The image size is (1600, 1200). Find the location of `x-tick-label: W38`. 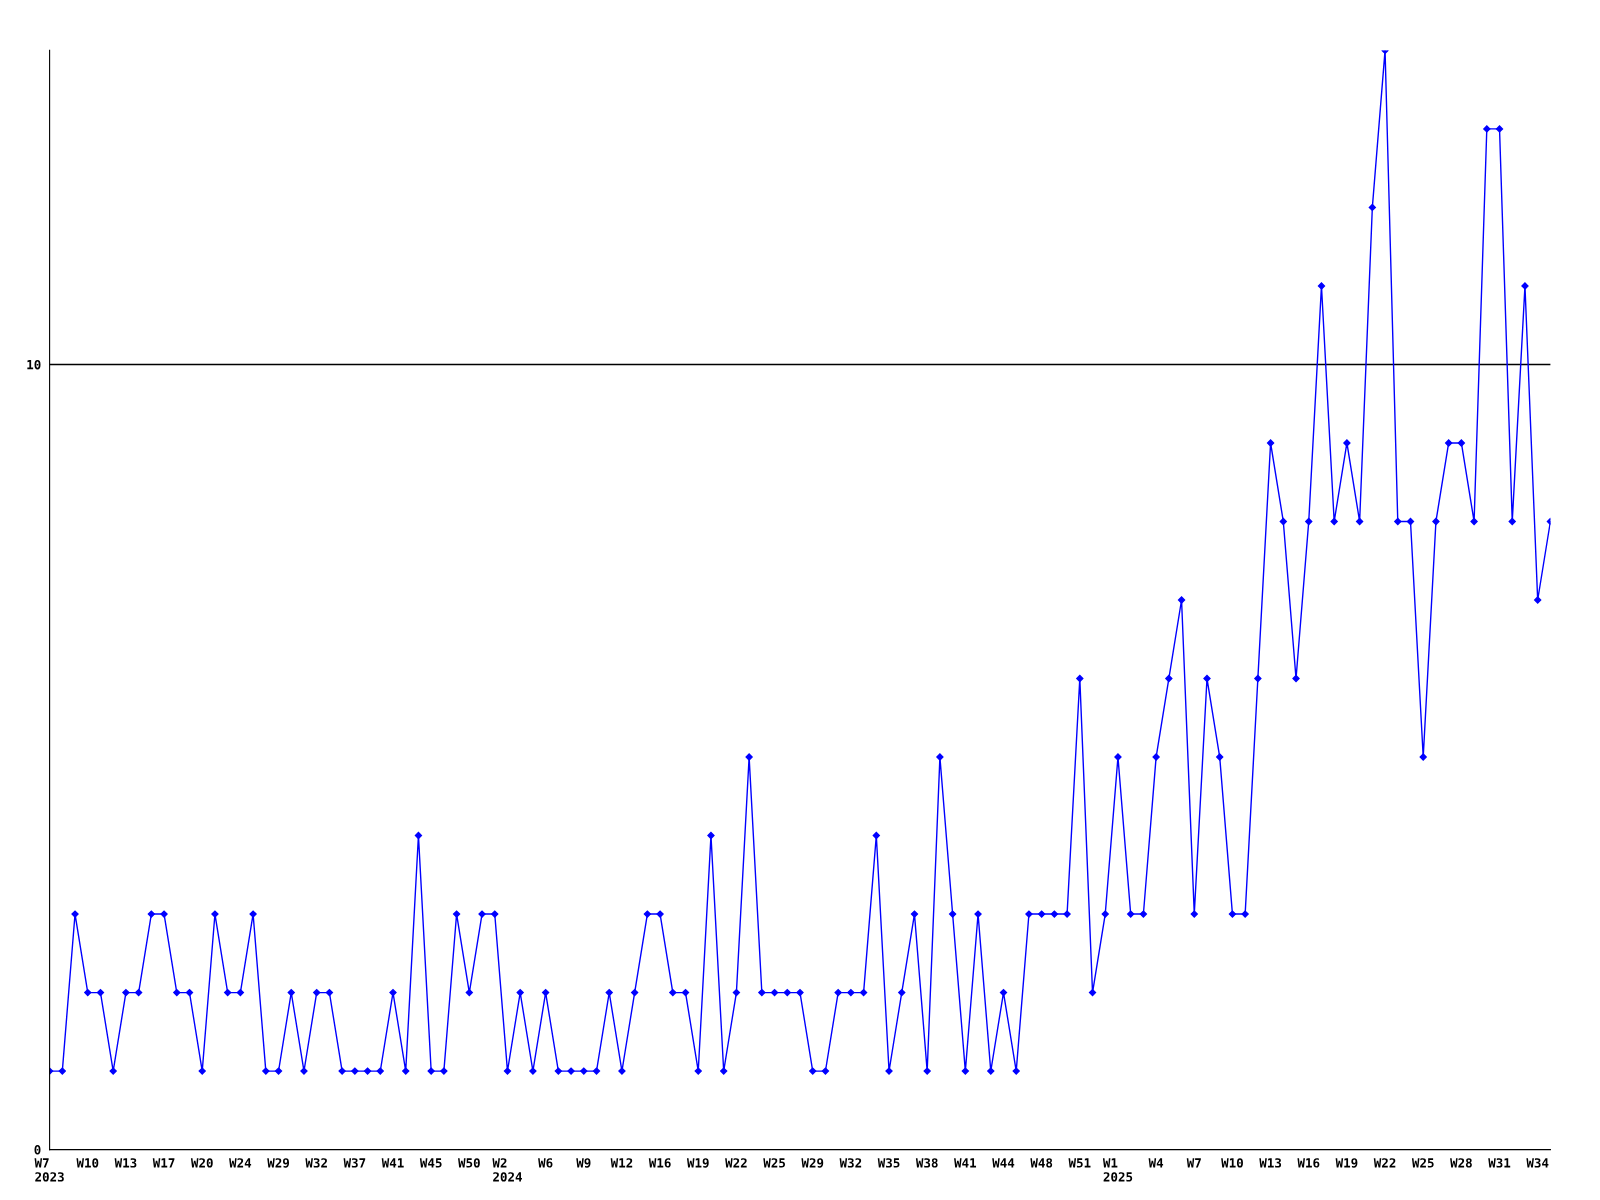

x-tick-label: W38 is located at coordinates (926, 1163).